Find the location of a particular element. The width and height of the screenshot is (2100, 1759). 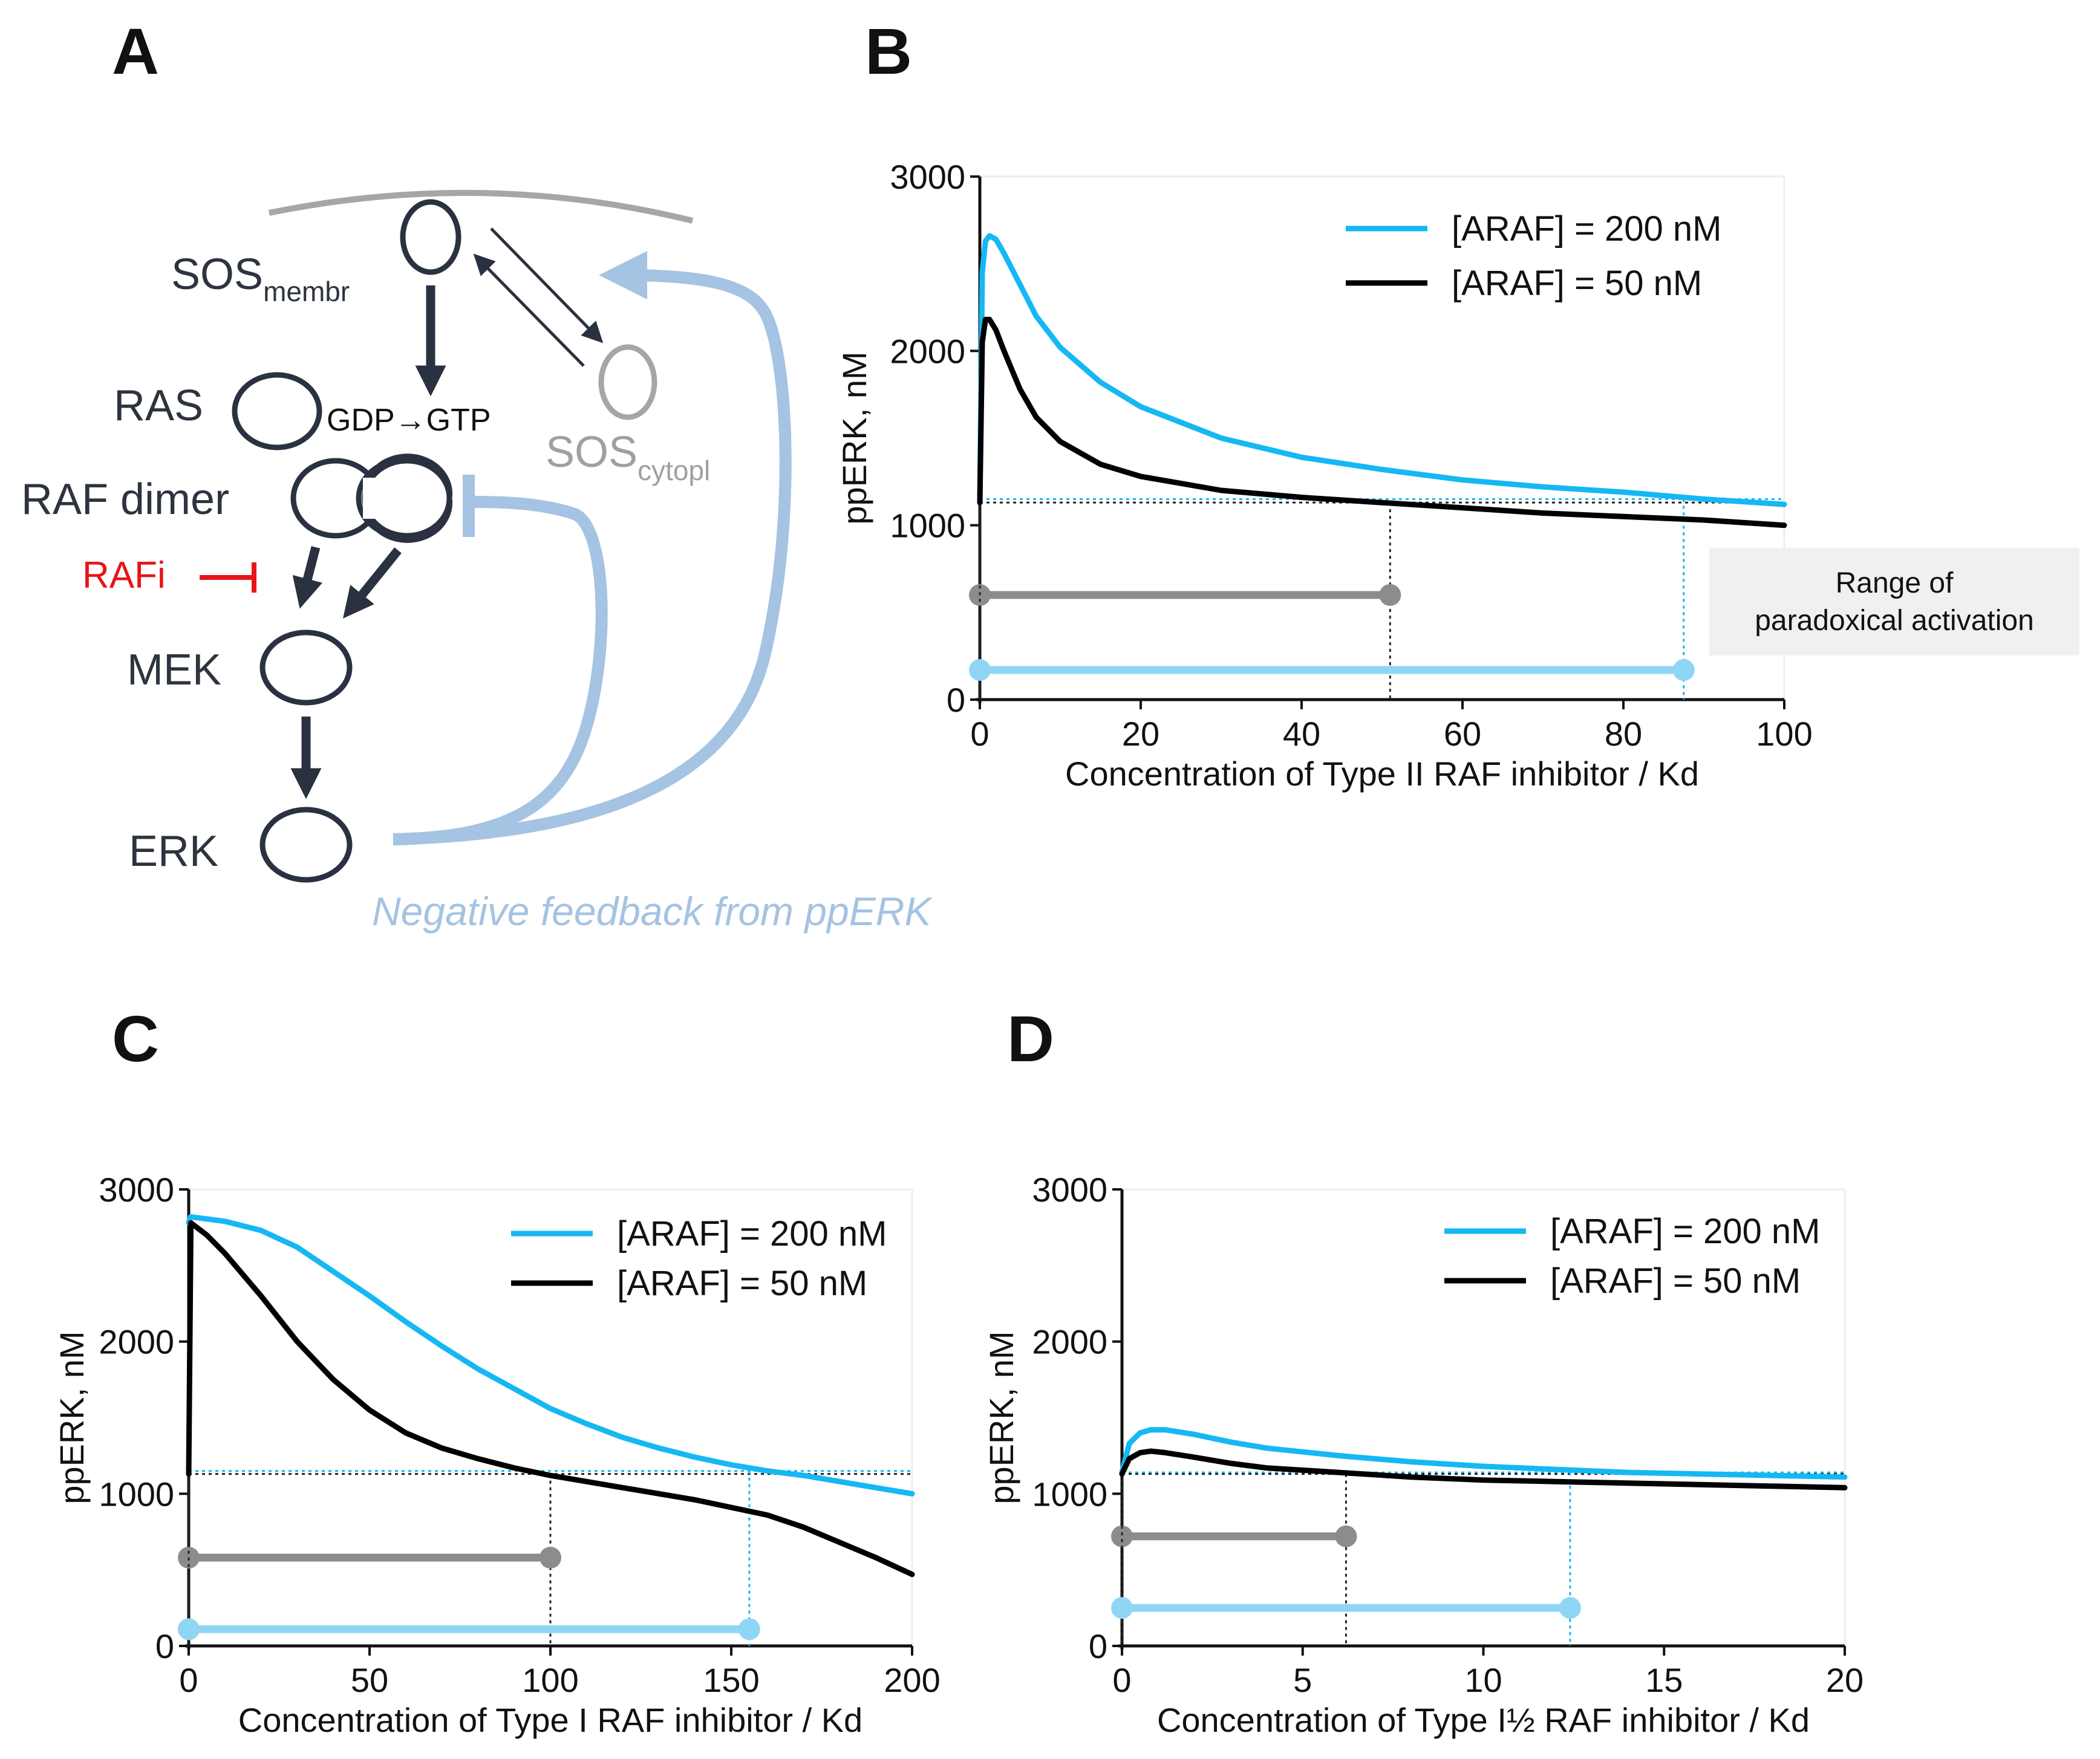

chart-c-ylabel: ppERK, nM is located at coordinates (72, 1417).